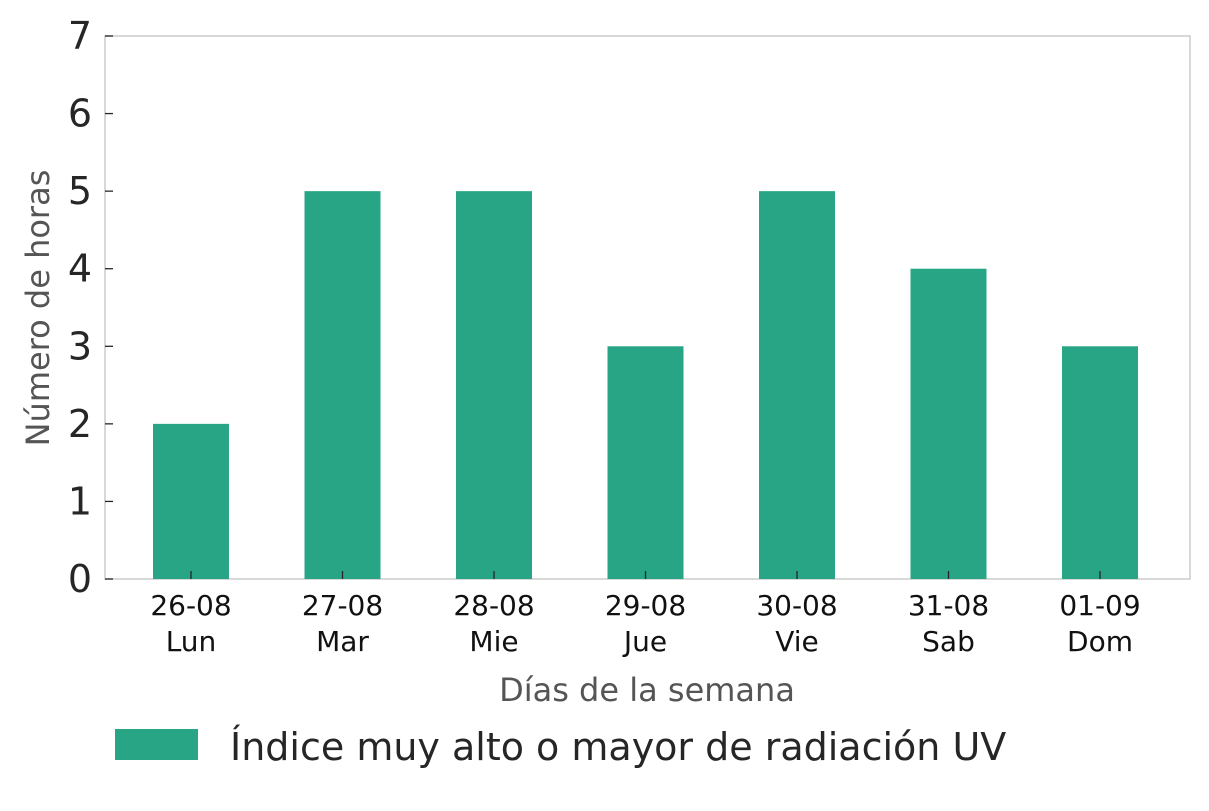 Image resolution: width=1209 pixels, height=811 pixels. I want to click on x-tick-label-day: Mar, so click(342, 641).